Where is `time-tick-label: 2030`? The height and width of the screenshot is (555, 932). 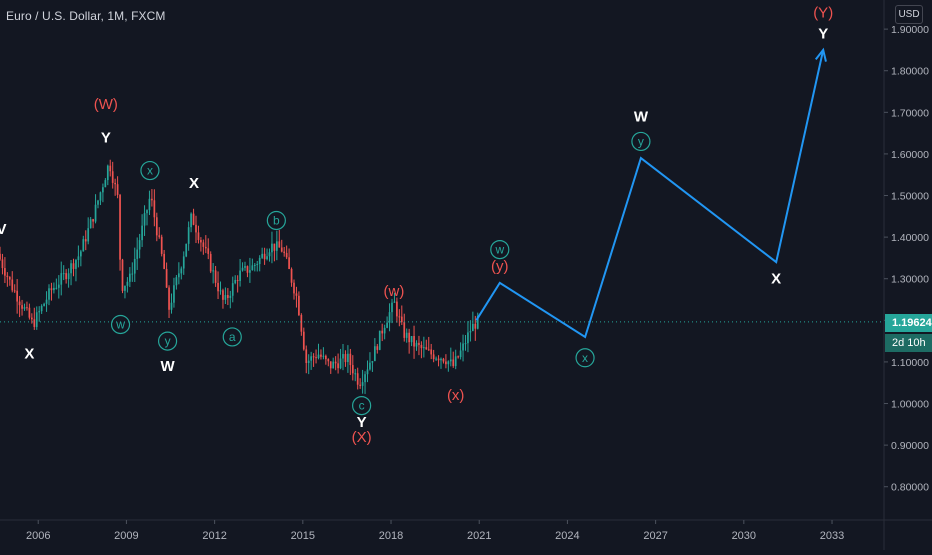
time-tick-label: 2030 is located at coordinates (744, 536).